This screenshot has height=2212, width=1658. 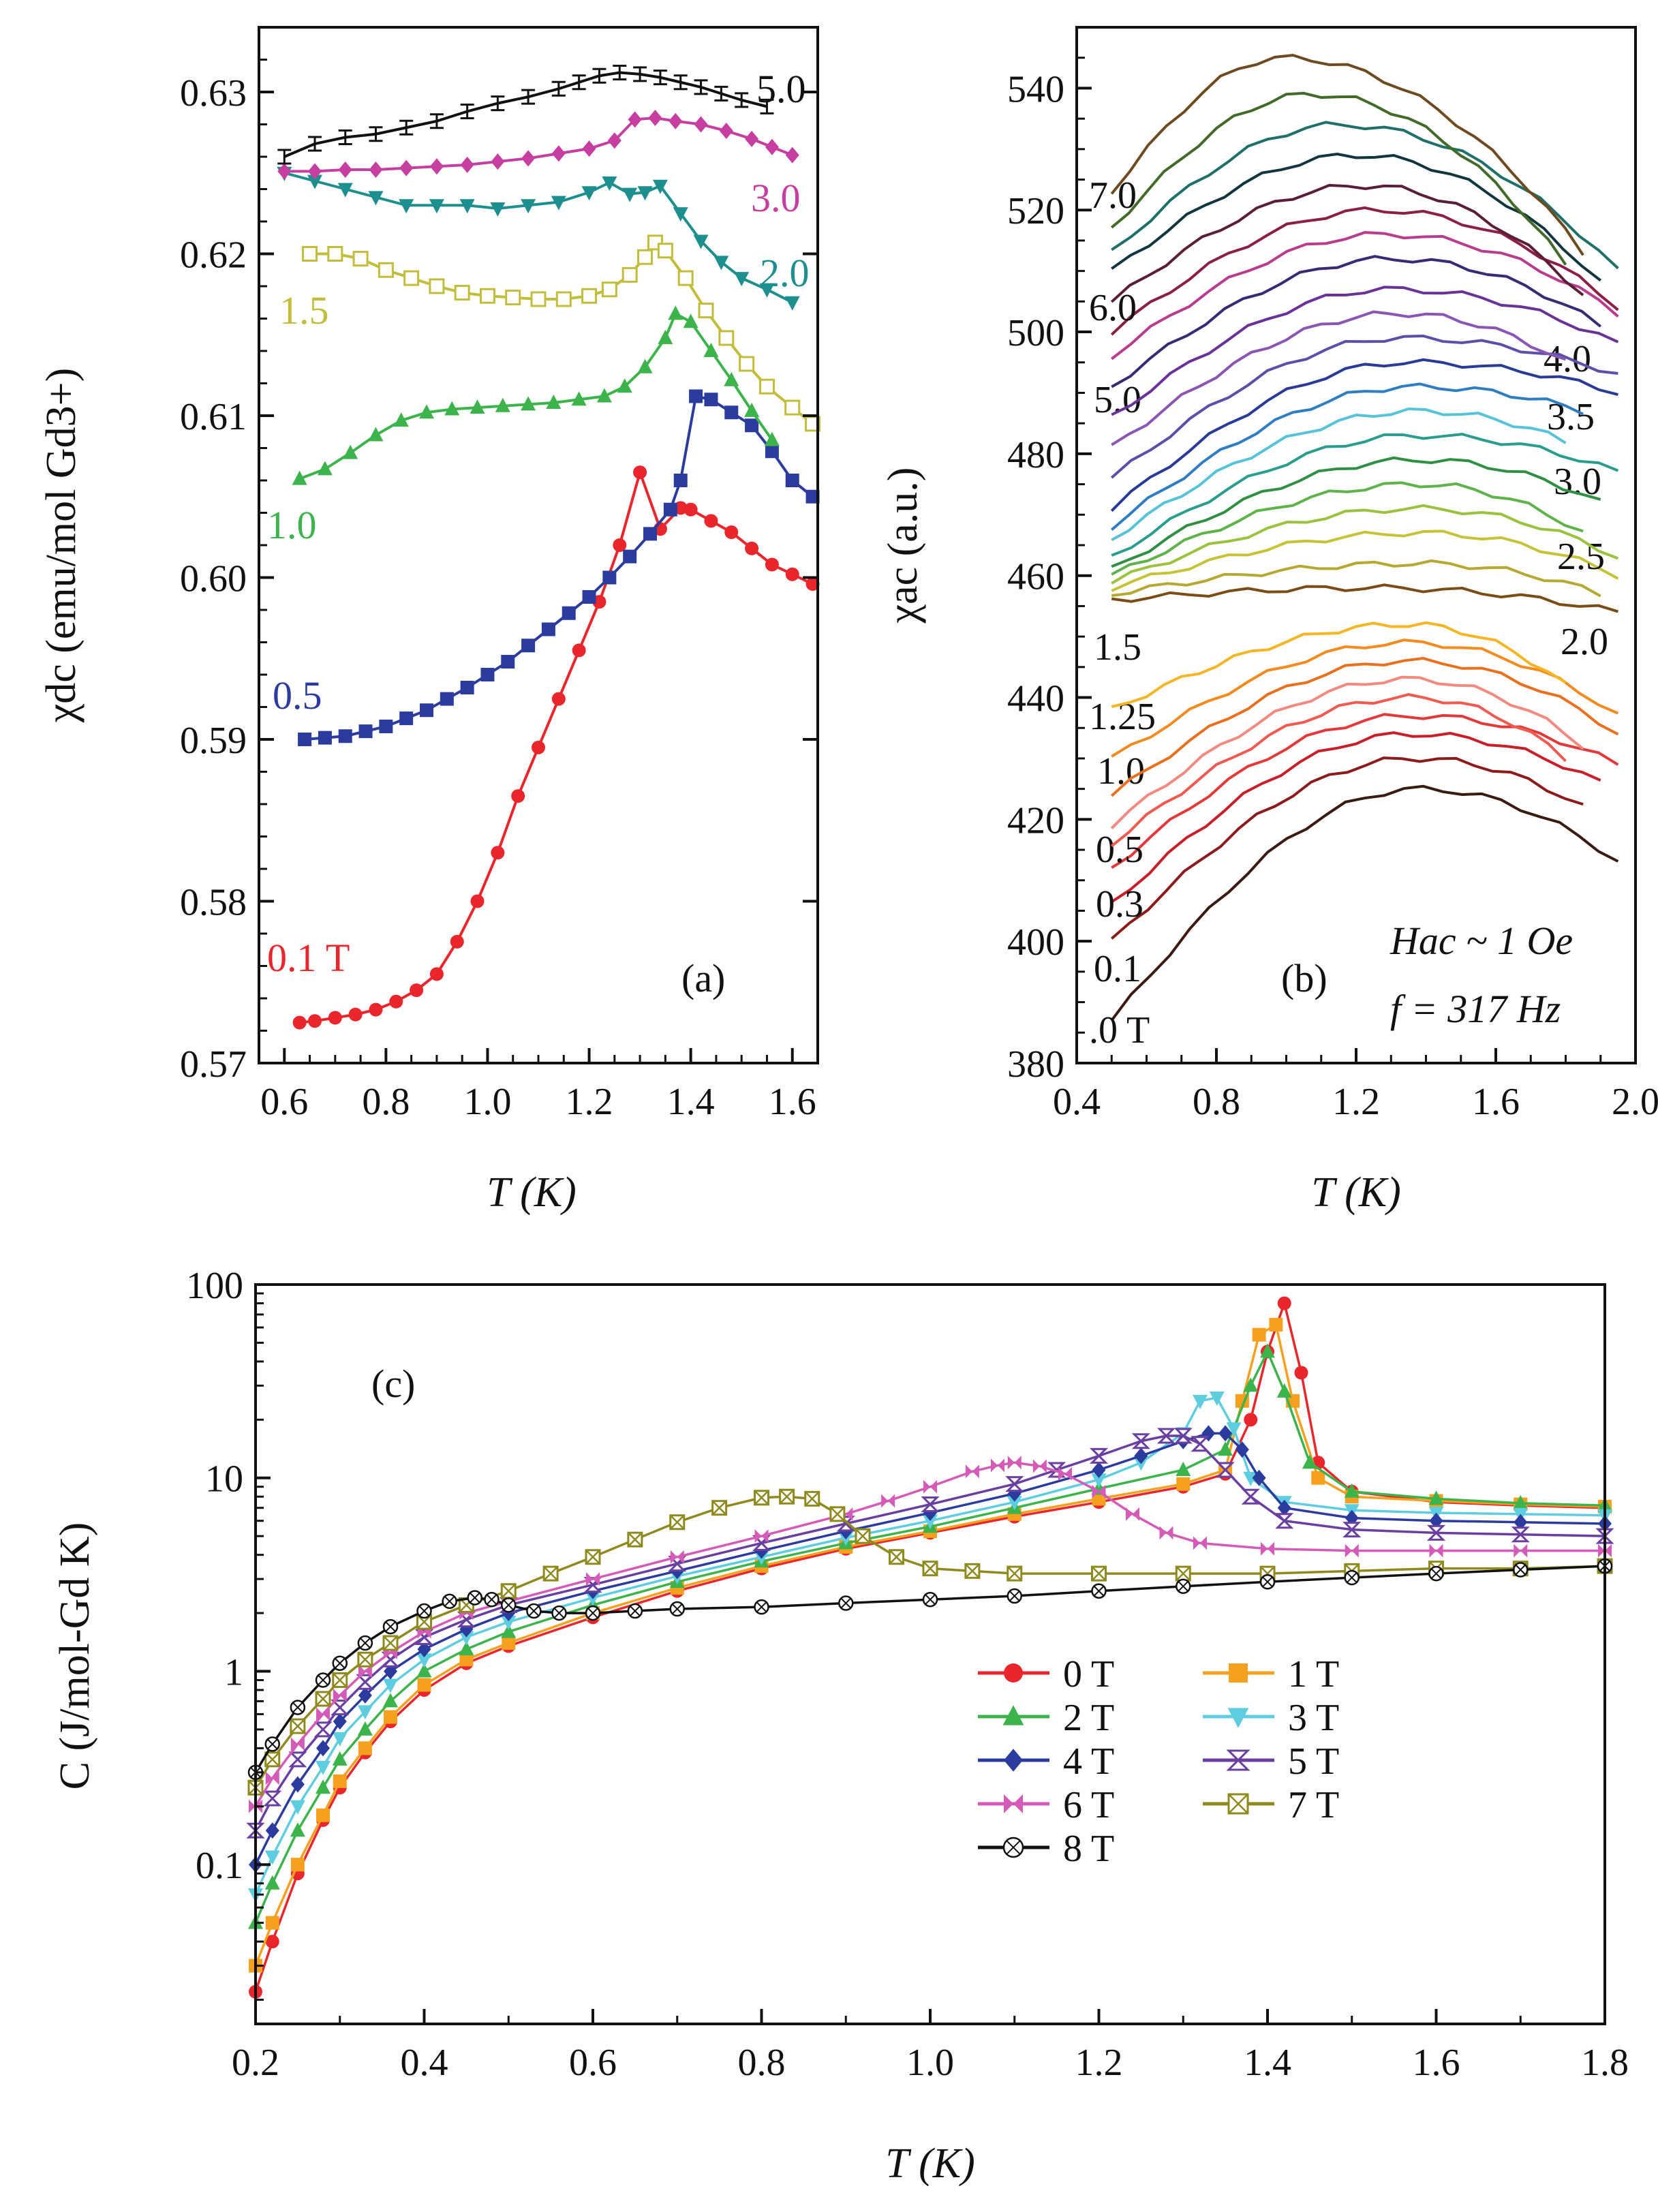 What do you see at coordinates (1267, 2063) in the screenshot?
I see `panel-c-xtick-label: 1.4` at bounding box center [1267, 2063].